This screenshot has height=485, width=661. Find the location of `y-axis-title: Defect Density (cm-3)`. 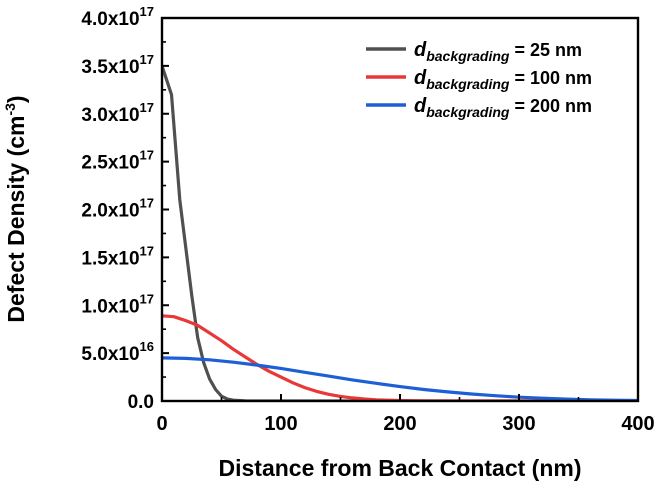

y-axis-title: Defect Density (cm-3) is located at coordinates (15, 208).